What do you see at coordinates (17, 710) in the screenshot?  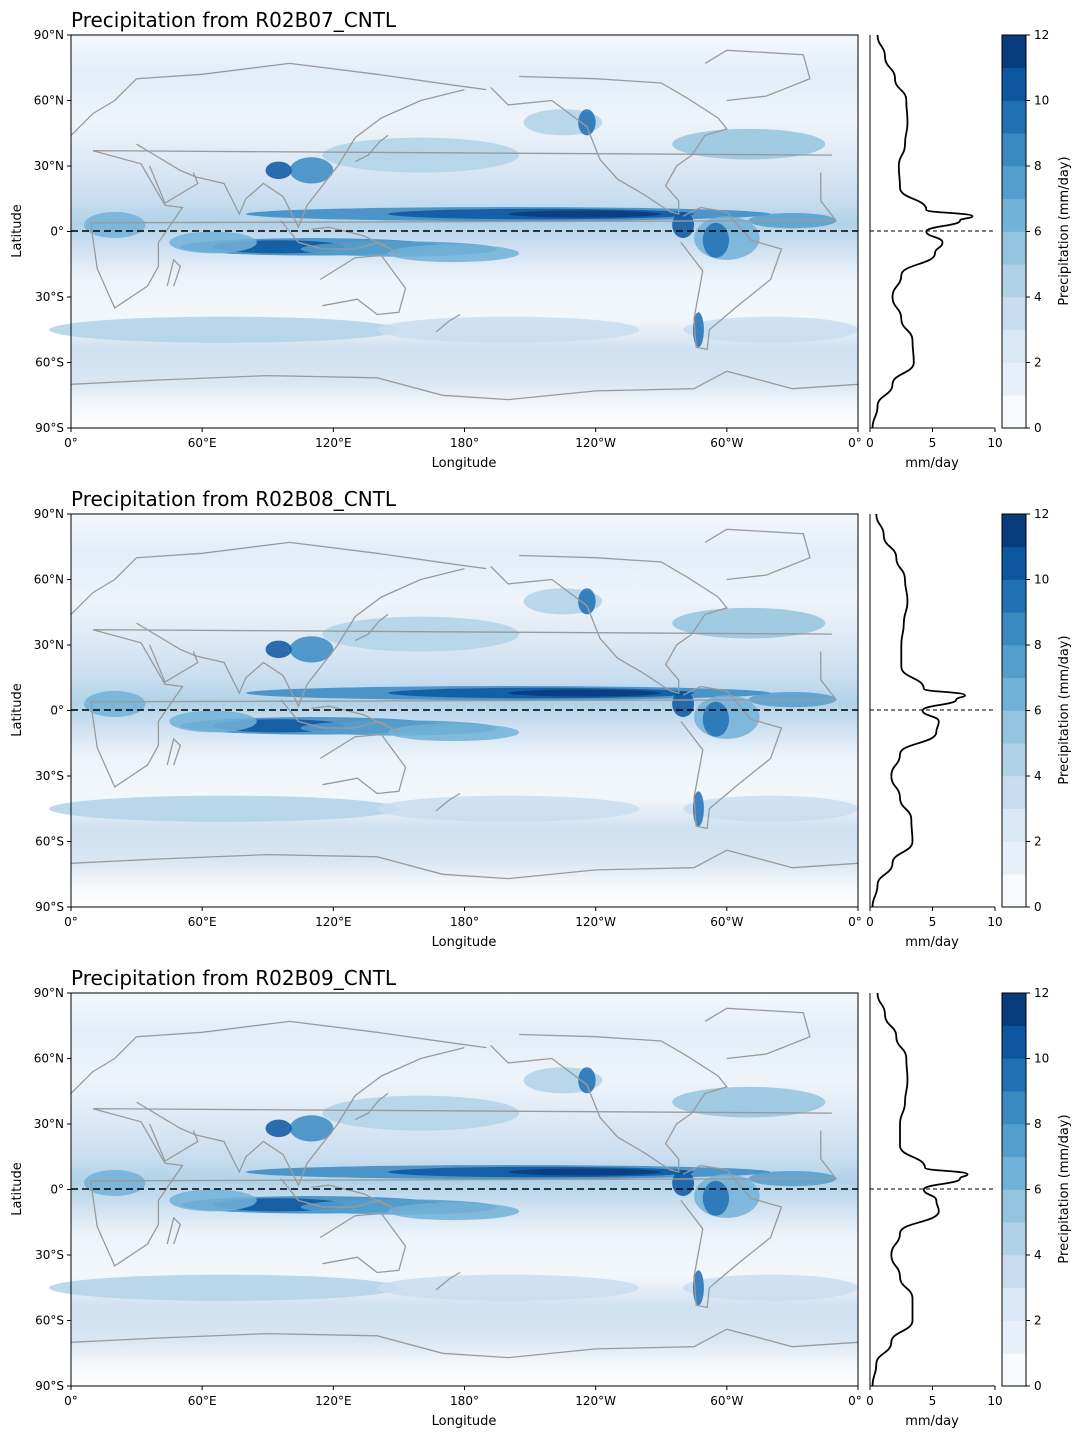 I see `y-axis-label: Latitude` at bounding box center [17, 710].